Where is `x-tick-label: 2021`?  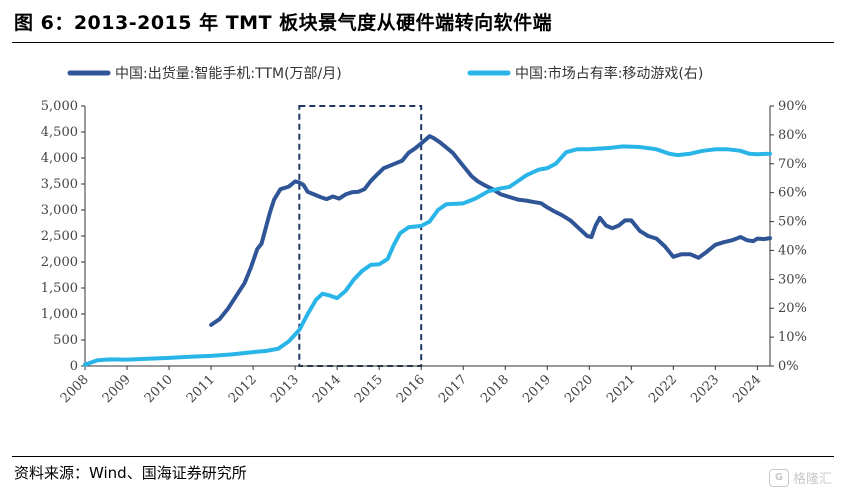 x-tick-label: 2021 is located at coordinates (621, 389).